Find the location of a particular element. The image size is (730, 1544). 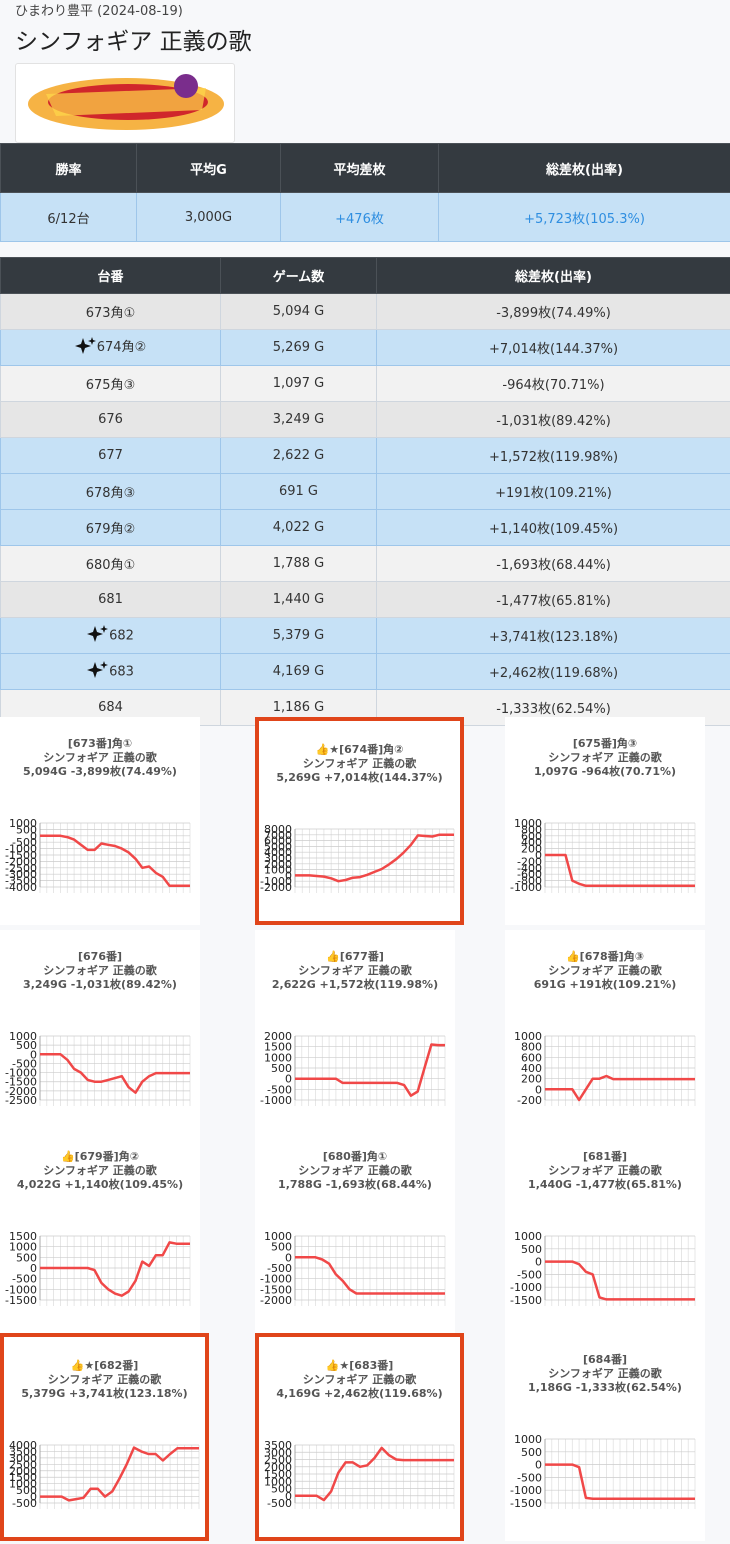

y-tick-label: -600 is located at coordinates (529, 874).